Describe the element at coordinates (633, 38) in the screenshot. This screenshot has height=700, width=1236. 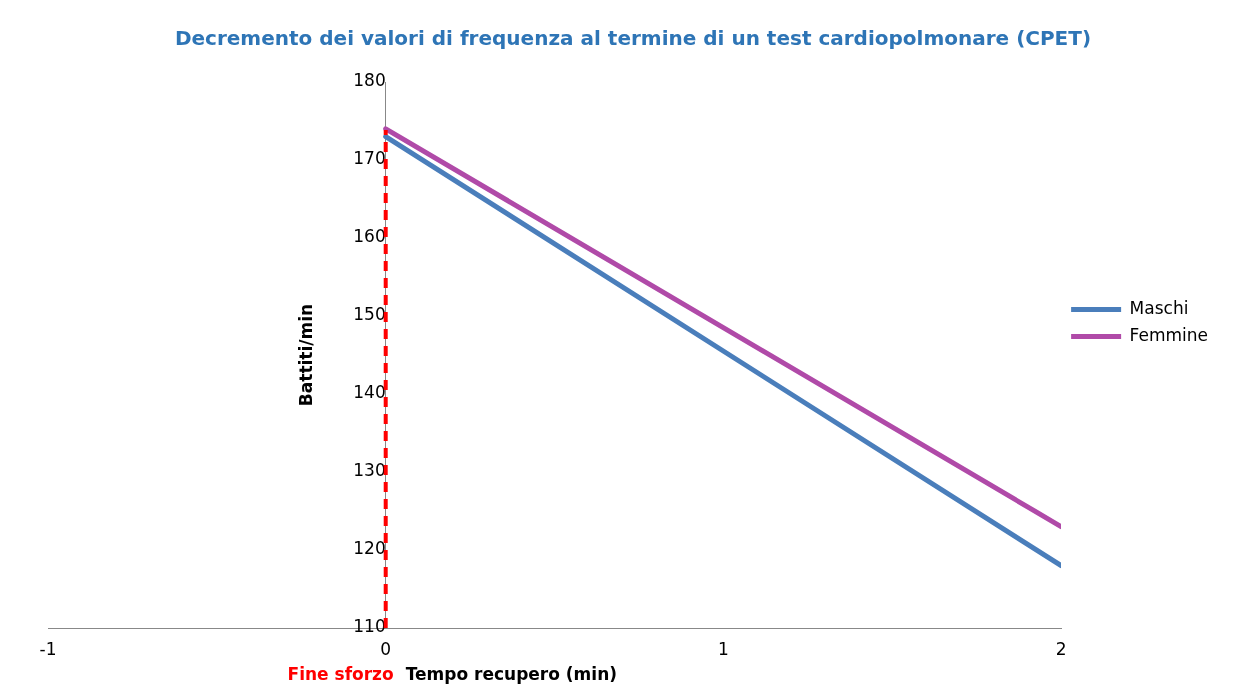
I see `chart-title: Decremento dei valori di frequenza al termine di un test cardiopolmonare (CPET)` at that location.